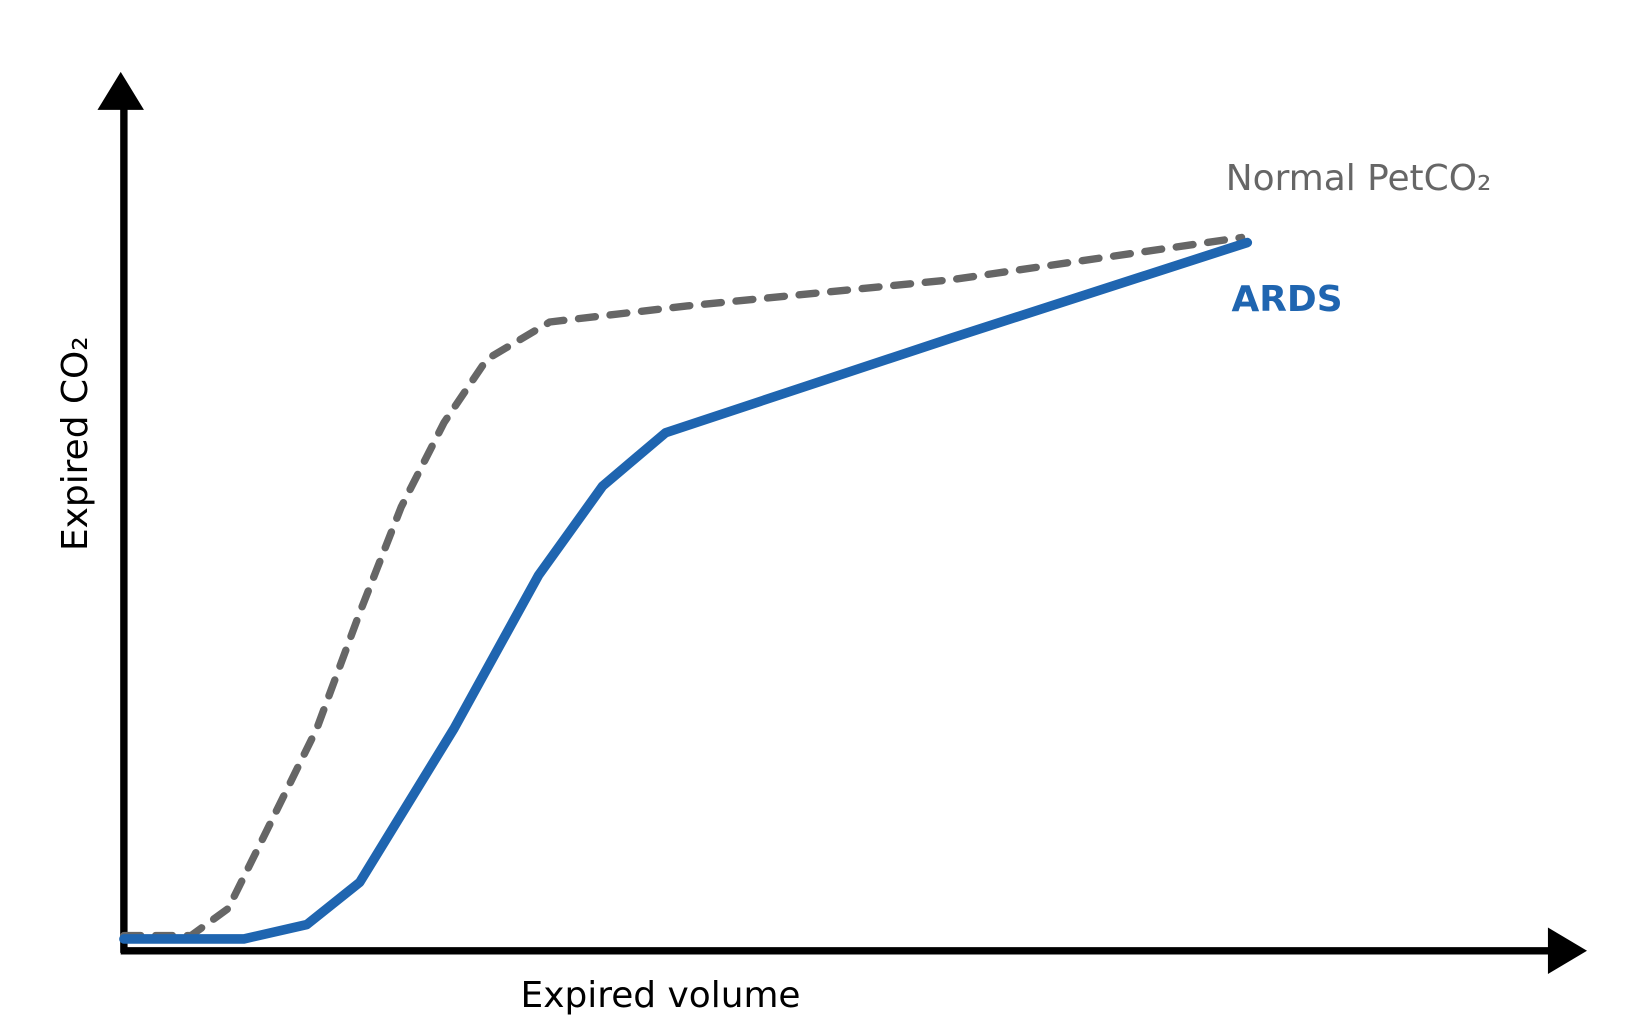  Describe the element at coordinates (75, 443) in the screenshot. I see `y-axis-label: Expired CO₂` at that location.